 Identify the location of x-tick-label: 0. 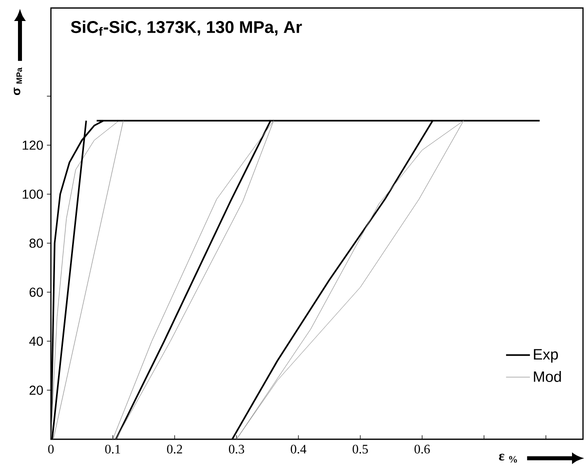
(51, 449).